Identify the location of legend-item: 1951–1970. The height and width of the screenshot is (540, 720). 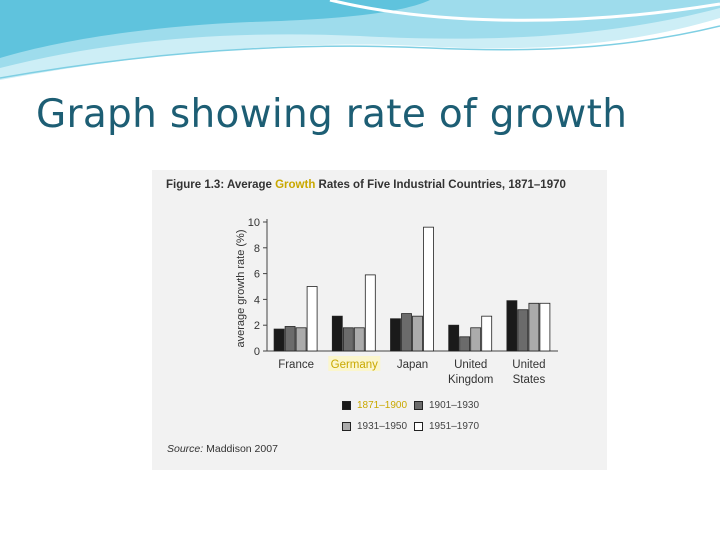
(446, 426).